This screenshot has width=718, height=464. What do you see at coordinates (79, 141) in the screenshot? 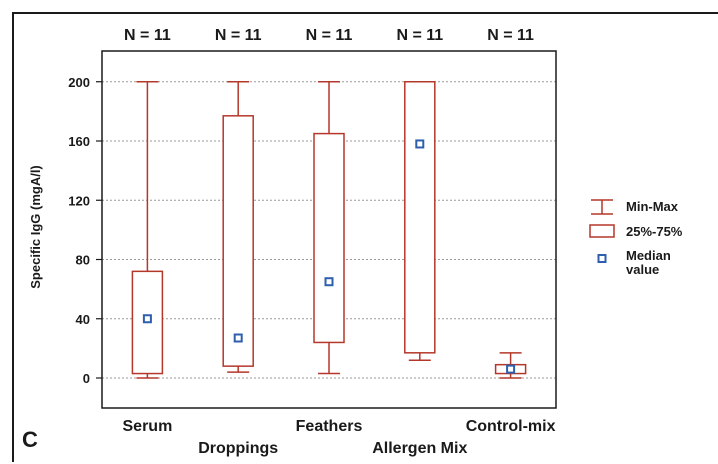
I see `y-tick-label: 160` at bounding box center [79, 141].